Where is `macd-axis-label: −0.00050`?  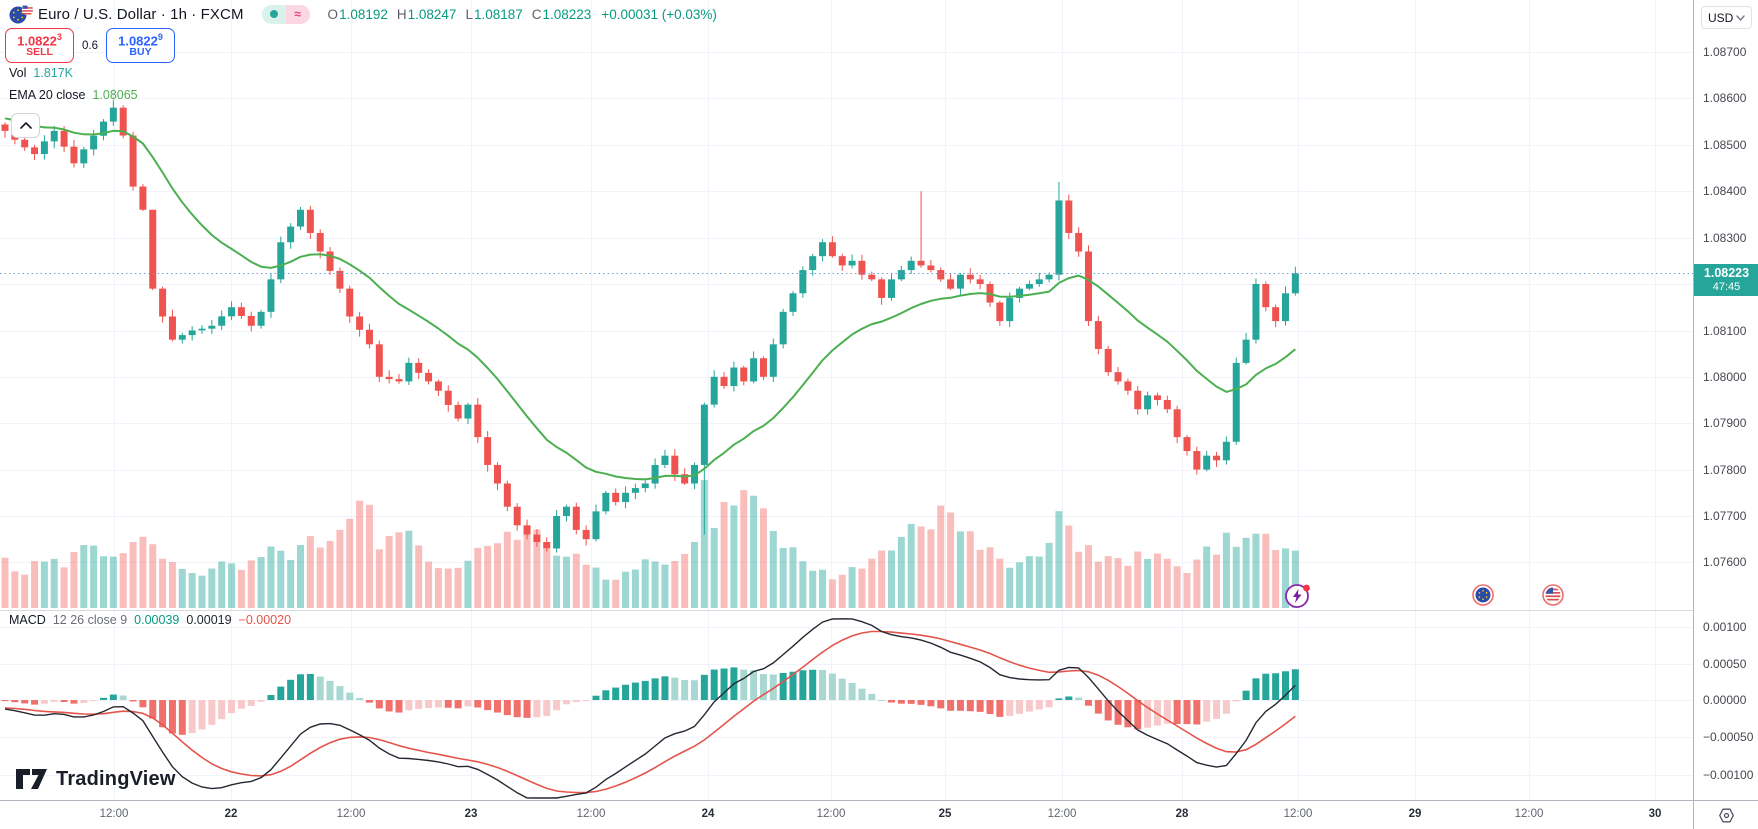
macd-axis-label: −0.00050 is located at coordinates (1728, 737).